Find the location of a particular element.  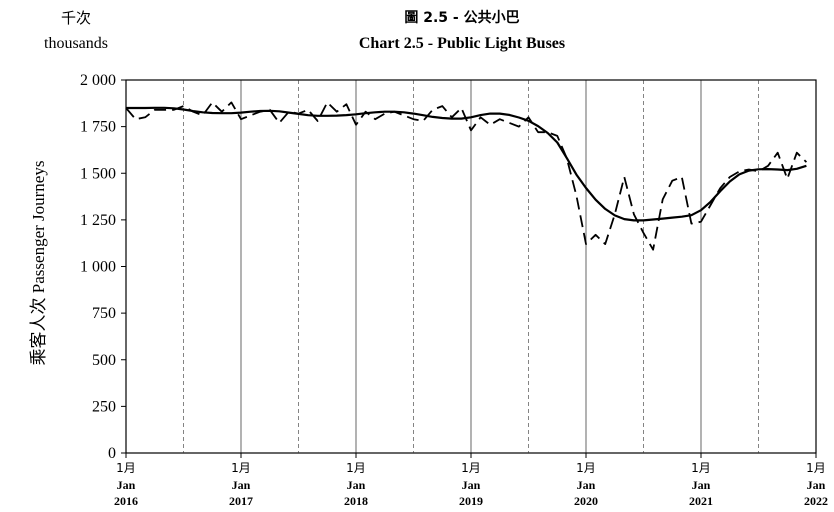

y-tick-label: 500 is located at coordinates (104, 360).